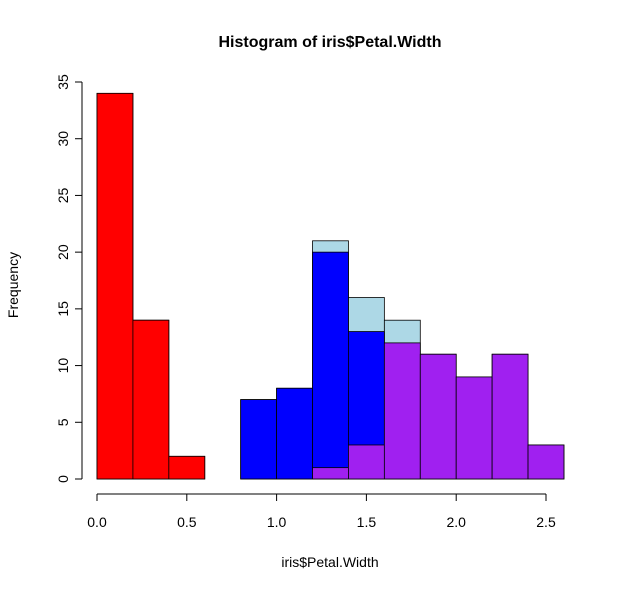 The width and height of the screenshot is (623, 592). I want to click on y-tick-label: 35, so click(63, 82).